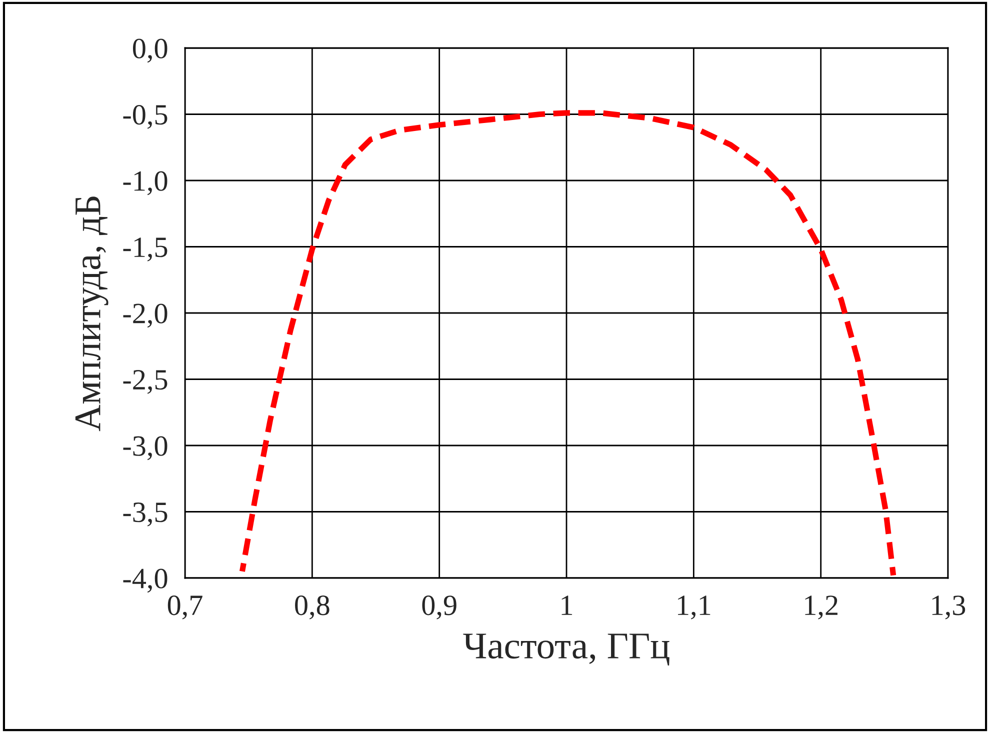 This screenshot has height=733, width=990. What do you see at coordinates (312, 608) in the screenshot?
I see `x-tick-label: 0,8` at bounding box center [312, 608].